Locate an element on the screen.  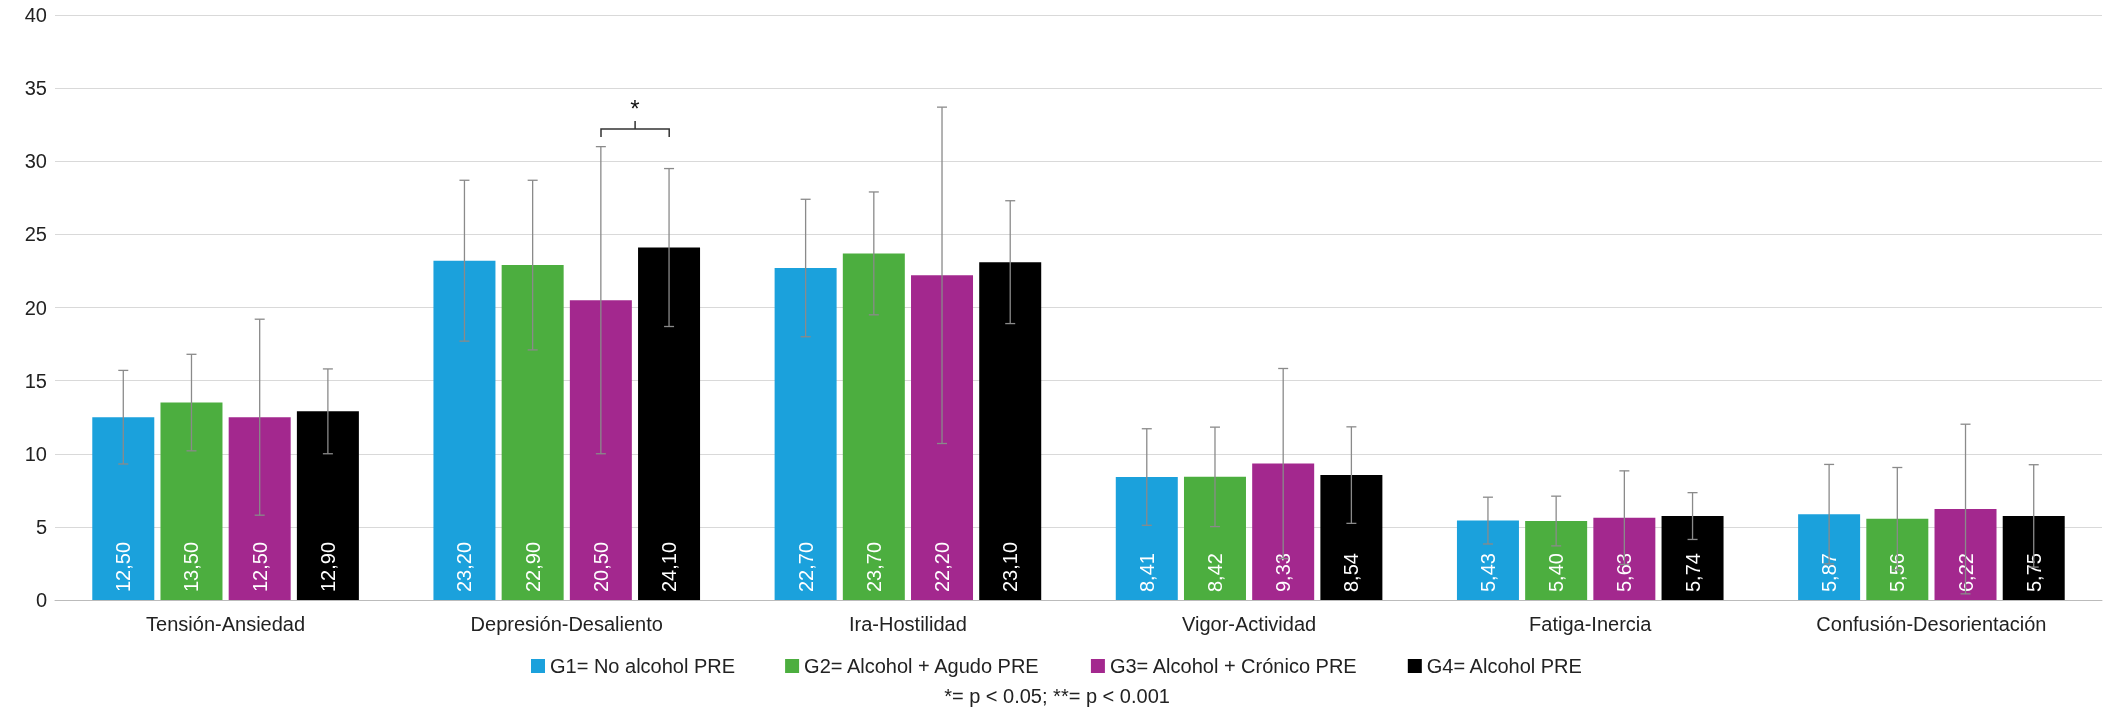
y-tick-label: 25 is located at coordinates (35, 234).